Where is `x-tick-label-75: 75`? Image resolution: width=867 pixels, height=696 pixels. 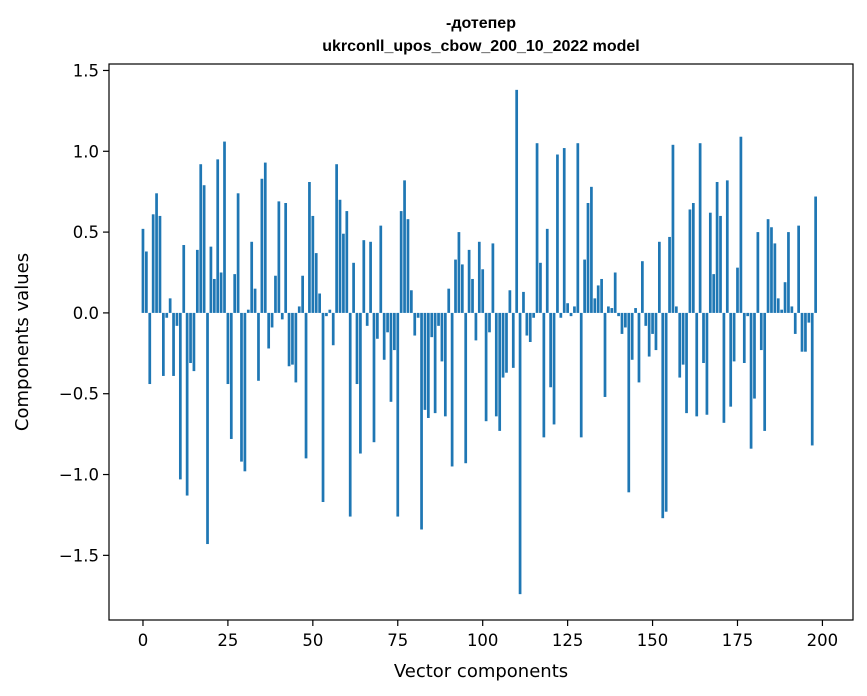
x-tick-label-75: 75 is located at coordinates (397, 640).